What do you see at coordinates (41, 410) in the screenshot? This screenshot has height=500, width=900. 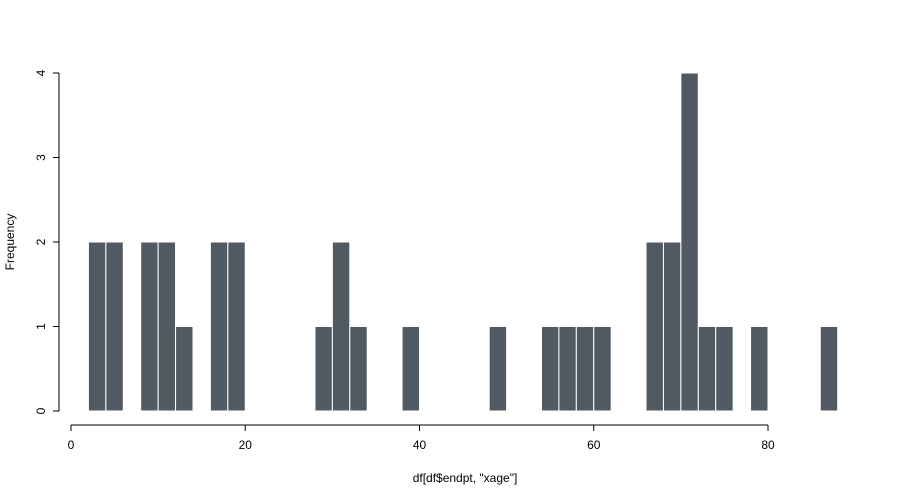 I see `y-tick-label: 0` at bounding box center [41, 410].